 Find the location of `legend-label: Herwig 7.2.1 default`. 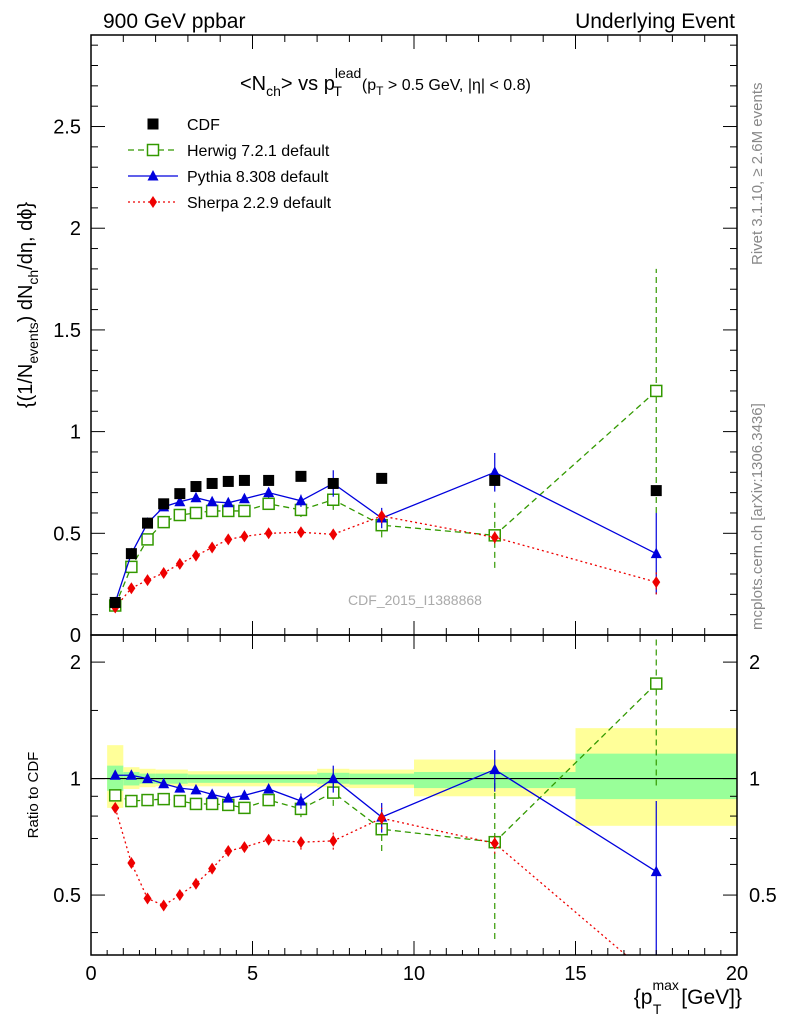

legend-label: Herwig 7.2.1 default is located at coordinates (258, 151).